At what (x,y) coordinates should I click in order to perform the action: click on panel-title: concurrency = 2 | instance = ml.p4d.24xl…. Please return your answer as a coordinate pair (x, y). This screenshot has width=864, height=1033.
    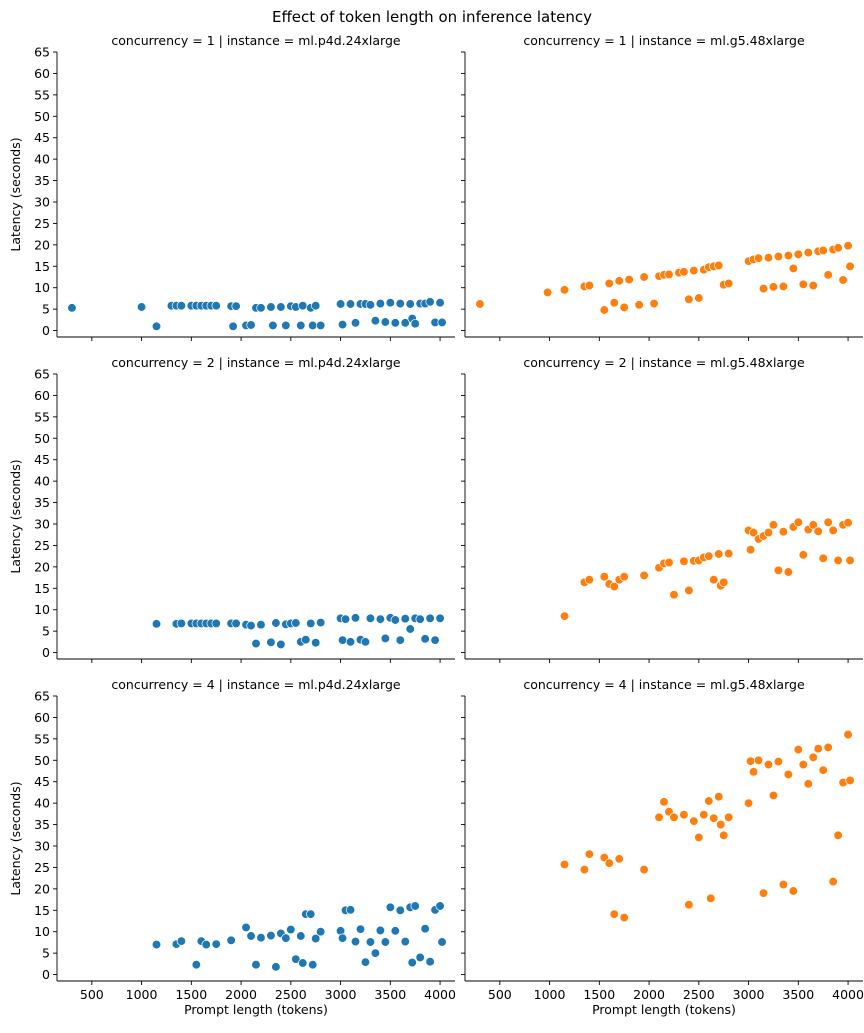
    Looking at the image, I should click on (256, 362).